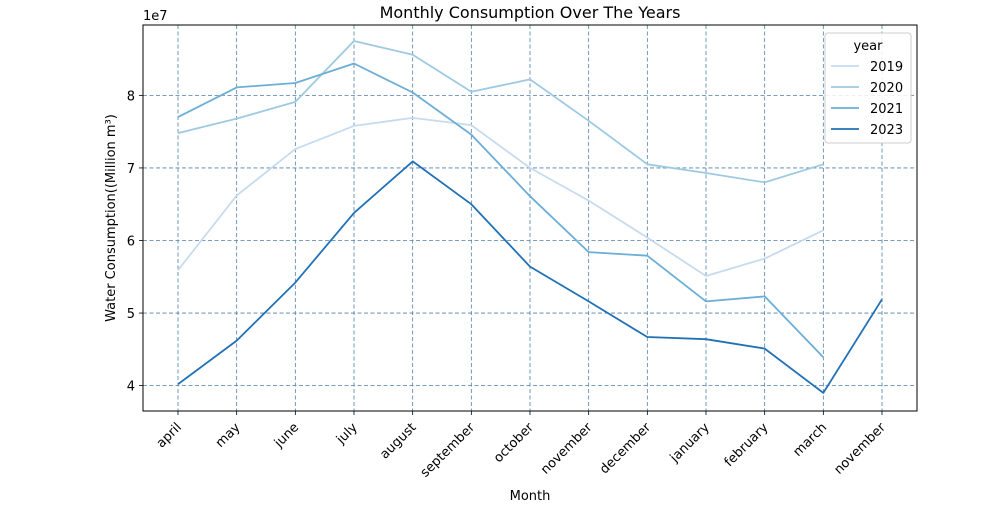 The height and width of the screenshot is (515, 989). I want to click on y-tick-label: 6, so click(131, 241).